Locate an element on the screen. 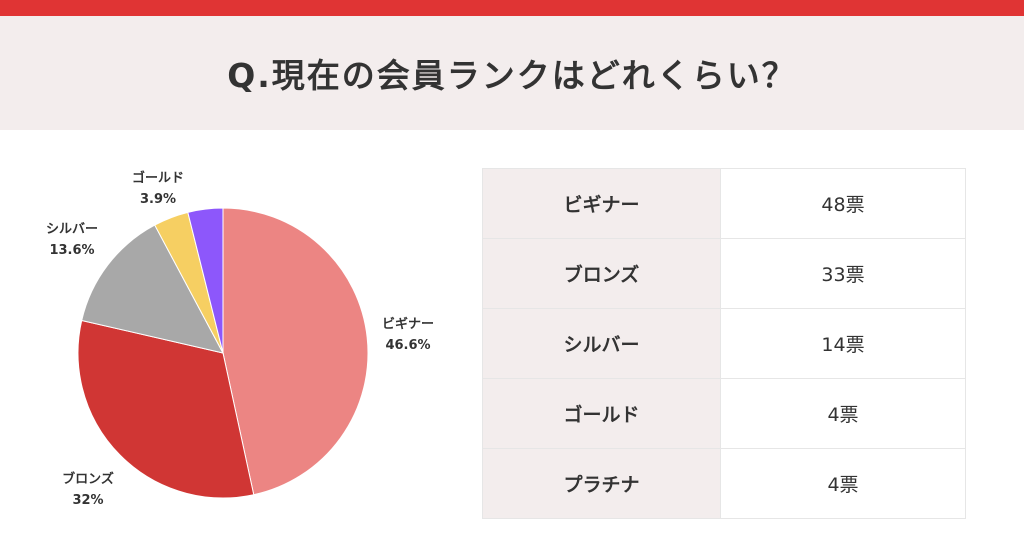 This screenshot has width=1024, height=538. slice-percent-label: 13.6% is located at coordinates (71, 250).